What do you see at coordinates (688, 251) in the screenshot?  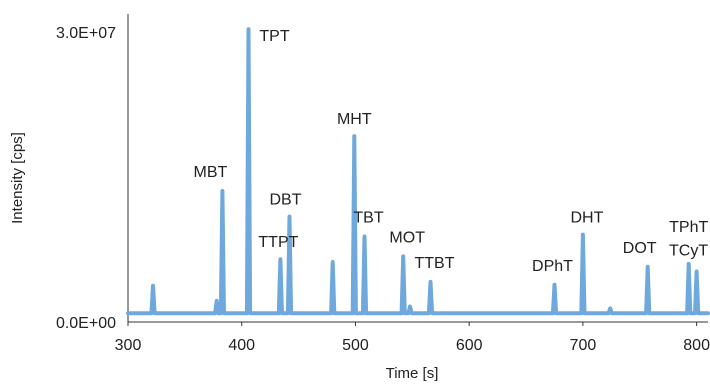 I see `peak-label: TCyT` at bounding box center [688, 251].